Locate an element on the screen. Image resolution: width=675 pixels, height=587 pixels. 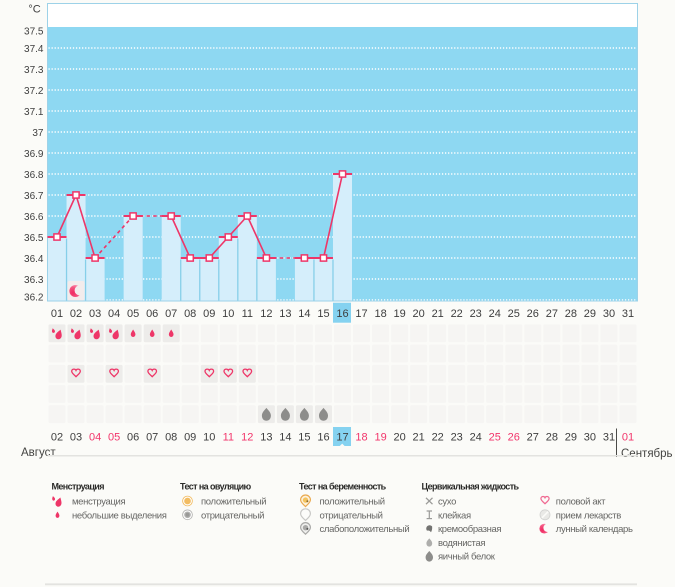
svg-text: Тест на овуляцию is located at coordinates (216, 487).